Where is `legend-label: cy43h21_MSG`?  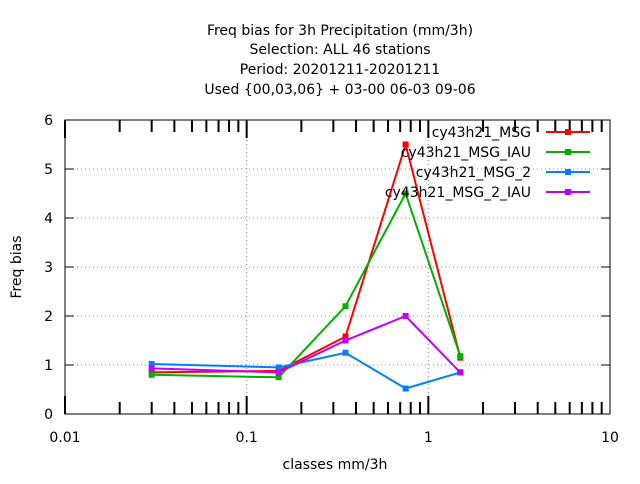
legend-label: cy43h21_MSG is located at coordinates (481, 133).